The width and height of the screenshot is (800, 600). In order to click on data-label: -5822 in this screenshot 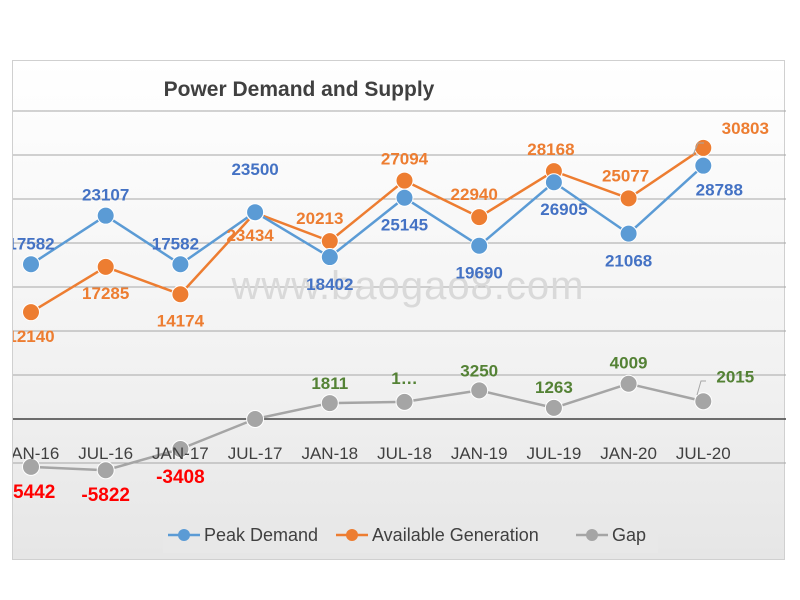, I will do `click(105, 495)`.